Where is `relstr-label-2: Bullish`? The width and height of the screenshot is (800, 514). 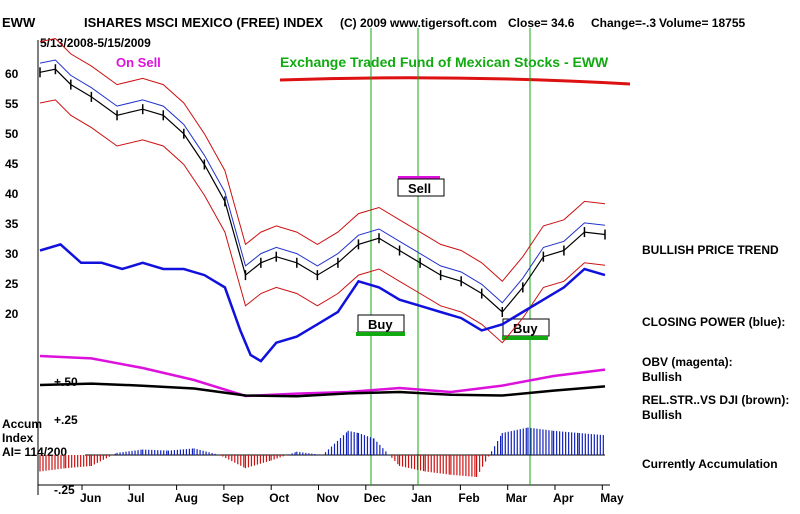
relstr-label-2: Bullish is located at coordinates (662, 415).